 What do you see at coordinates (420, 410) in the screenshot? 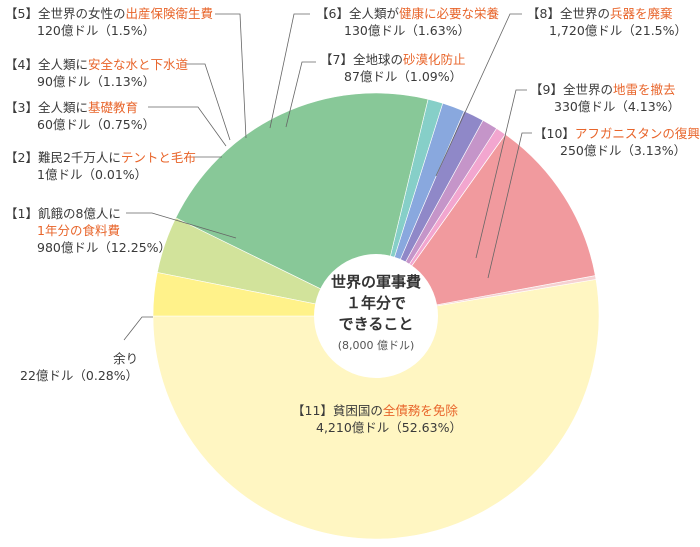
I see `label-11-highlight: 全債務を免除` at bounding box center [420, 410].